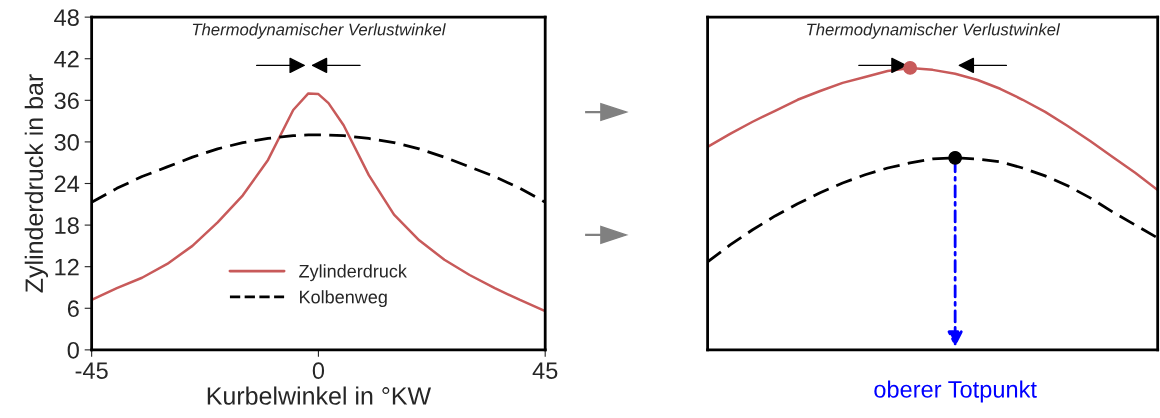 The width and height of the screenshot is (1160, 418). Describe the element at coordinates (319, 31) in the screenshot. I see `annotation: Thermodynamischer Verlustwinkel` at that location.